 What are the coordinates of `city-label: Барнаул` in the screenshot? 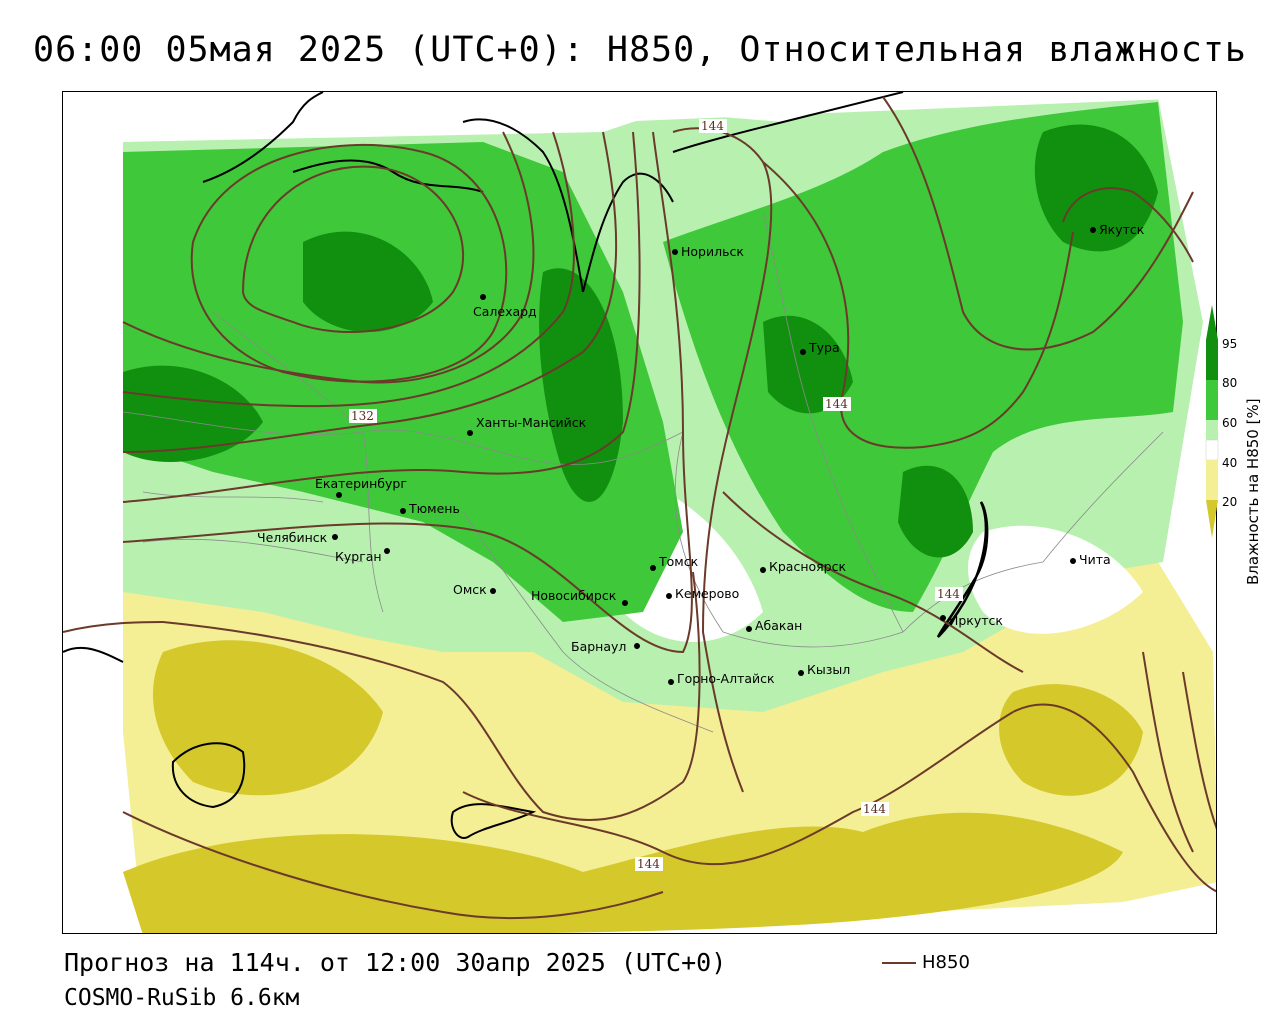 It's located at (598, 646).